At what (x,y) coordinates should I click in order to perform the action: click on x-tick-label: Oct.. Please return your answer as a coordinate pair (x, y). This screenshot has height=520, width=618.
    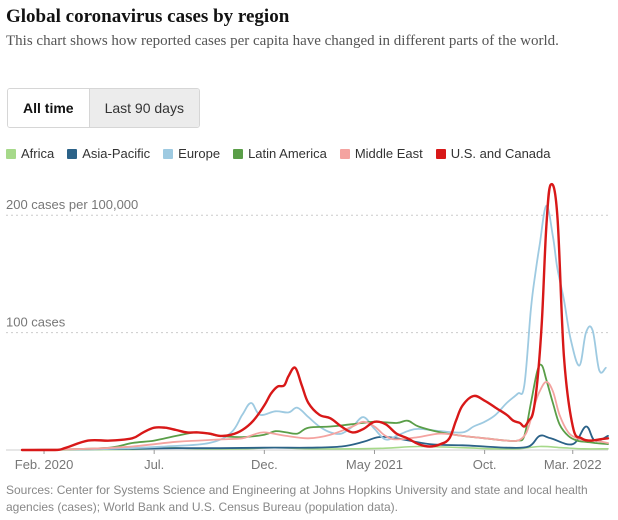
    Looking at the image, I should click on (485, 464).